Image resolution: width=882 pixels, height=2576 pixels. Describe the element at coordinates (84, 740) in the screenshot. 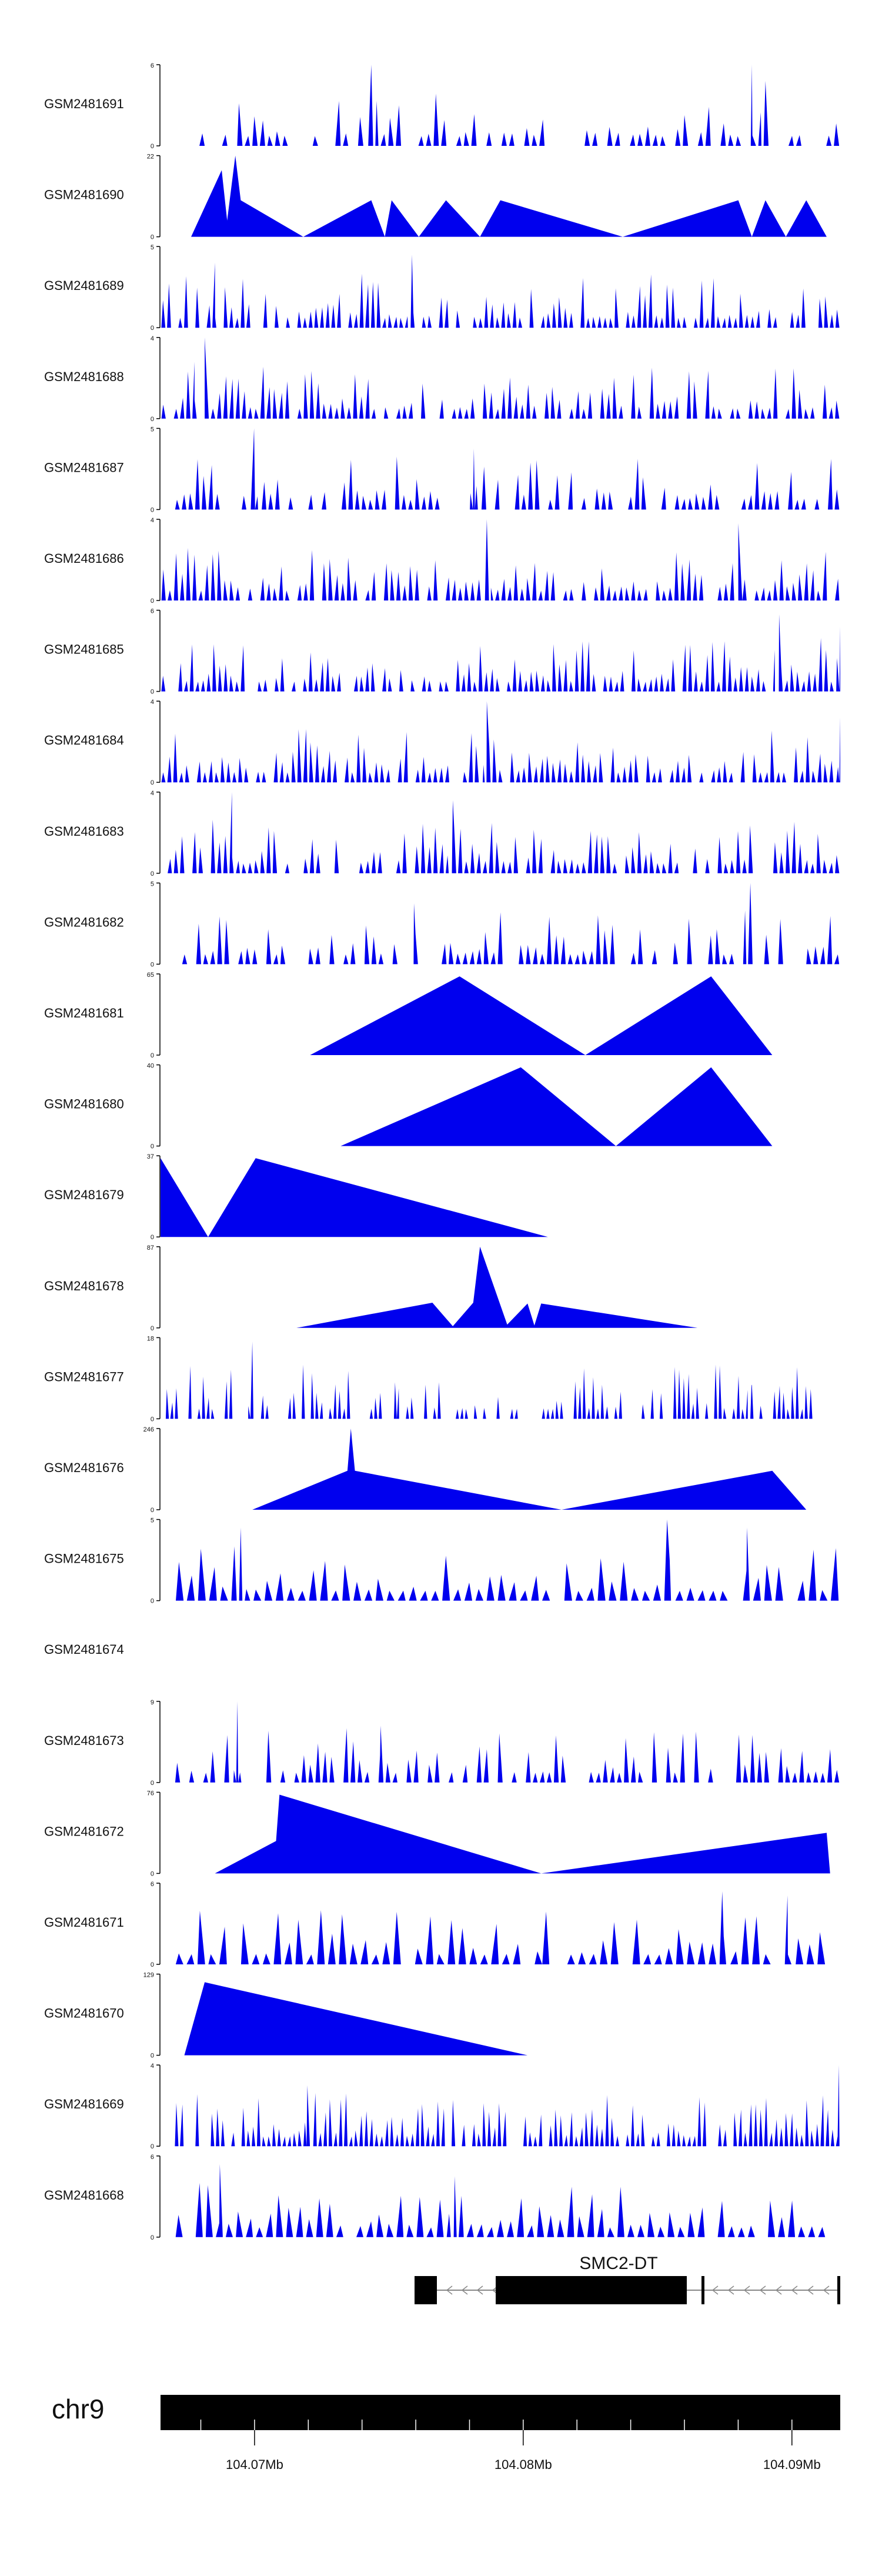

I see `track-label: GSM2481684` at that location.